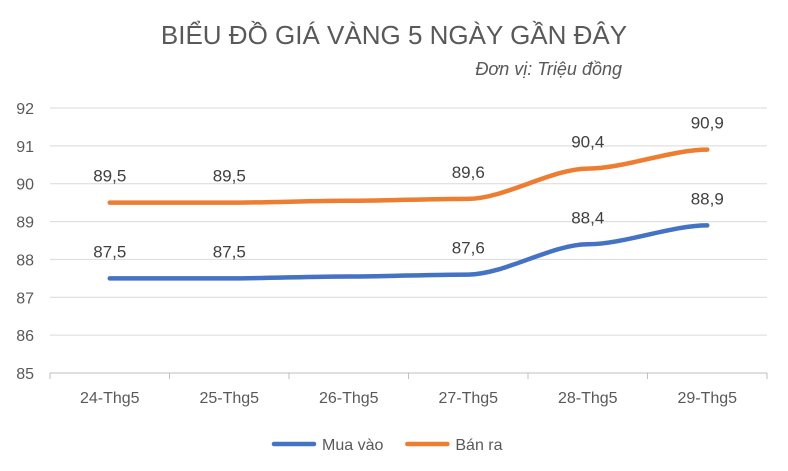 This screenshot has height=471, width=788. What do you see at coordinates (110, 398) in the screenshot?
I see `x-tick-label: 24-Thg5` at bounding box center [110, 398].